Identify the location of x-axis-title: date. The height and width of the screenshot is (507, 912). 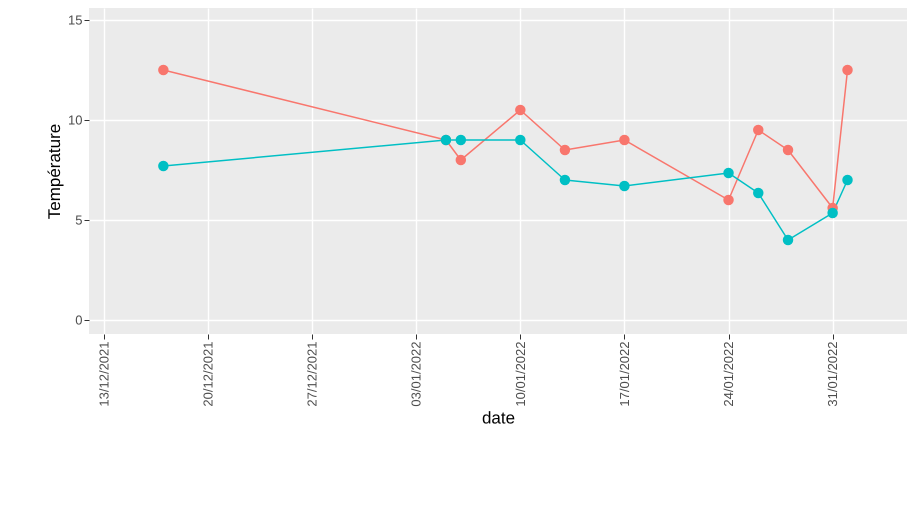
(499, 418).